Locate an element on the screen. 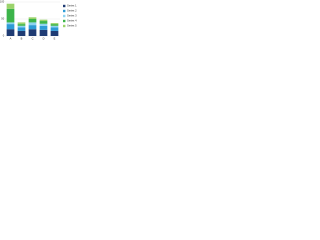 The image size is (320, 240). legend-label: Series 3 is located at coordinates (72, 16).